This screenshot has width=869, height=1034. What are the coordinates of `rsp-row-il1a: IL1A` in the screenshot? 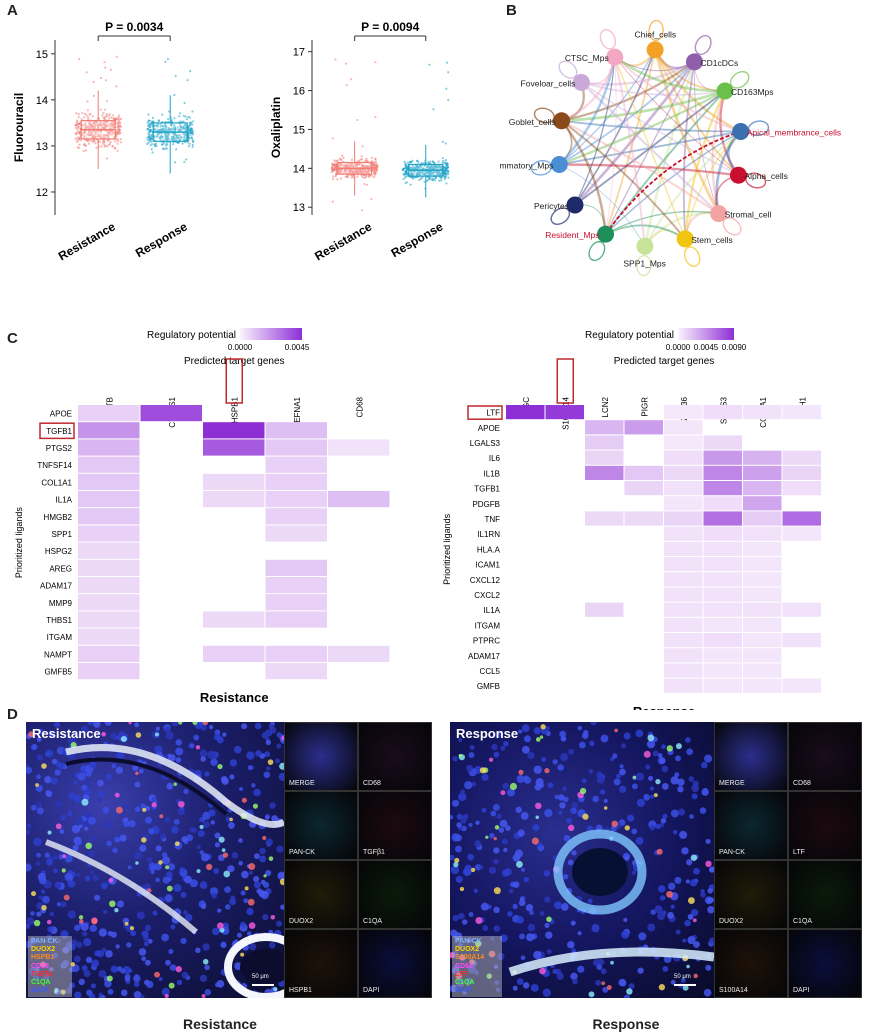 It's located at (492, 610).